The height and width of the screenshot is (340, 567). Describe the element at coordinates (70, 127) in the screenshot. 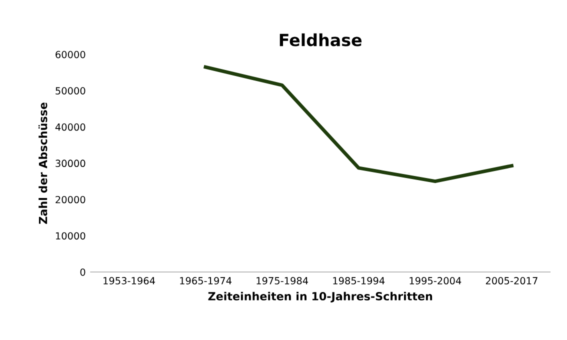

I see `y-tick-label: 40000` at that location.